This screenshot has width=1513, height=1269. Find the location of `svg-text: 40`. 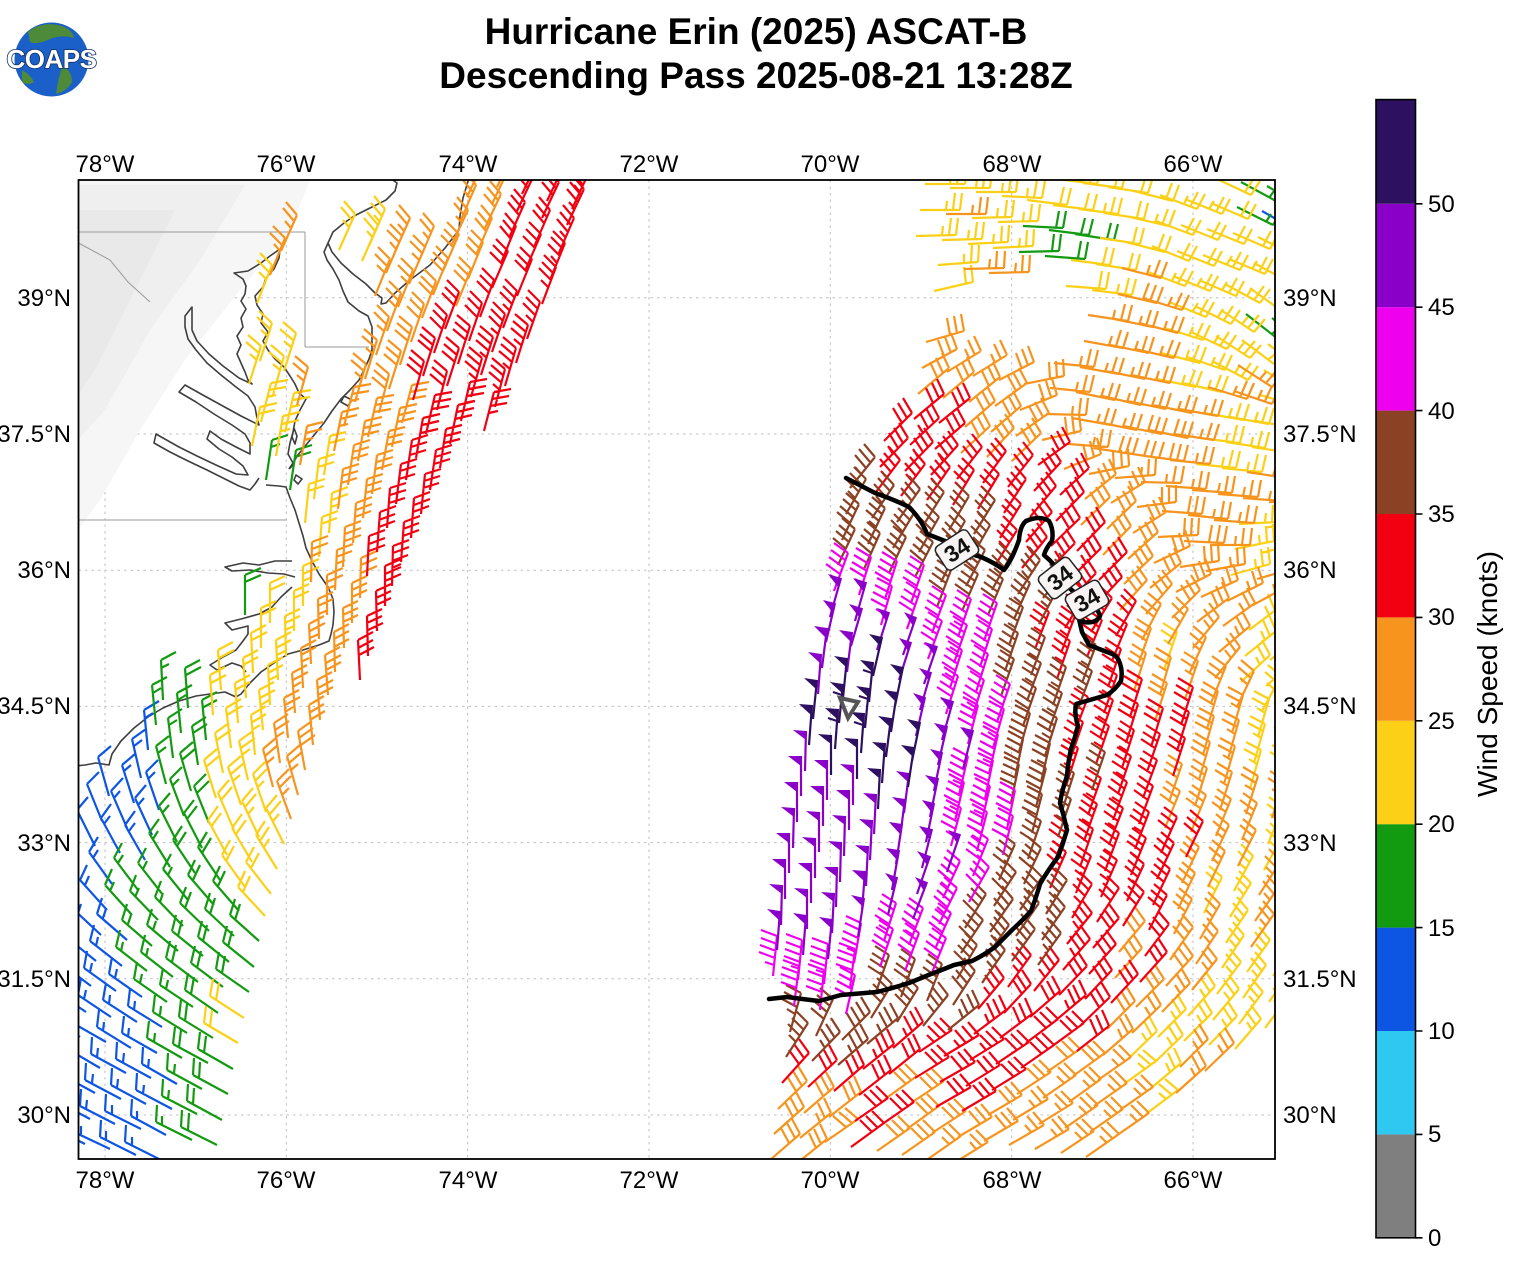

svg-text: 40 is located at coordinates (1441, 411).